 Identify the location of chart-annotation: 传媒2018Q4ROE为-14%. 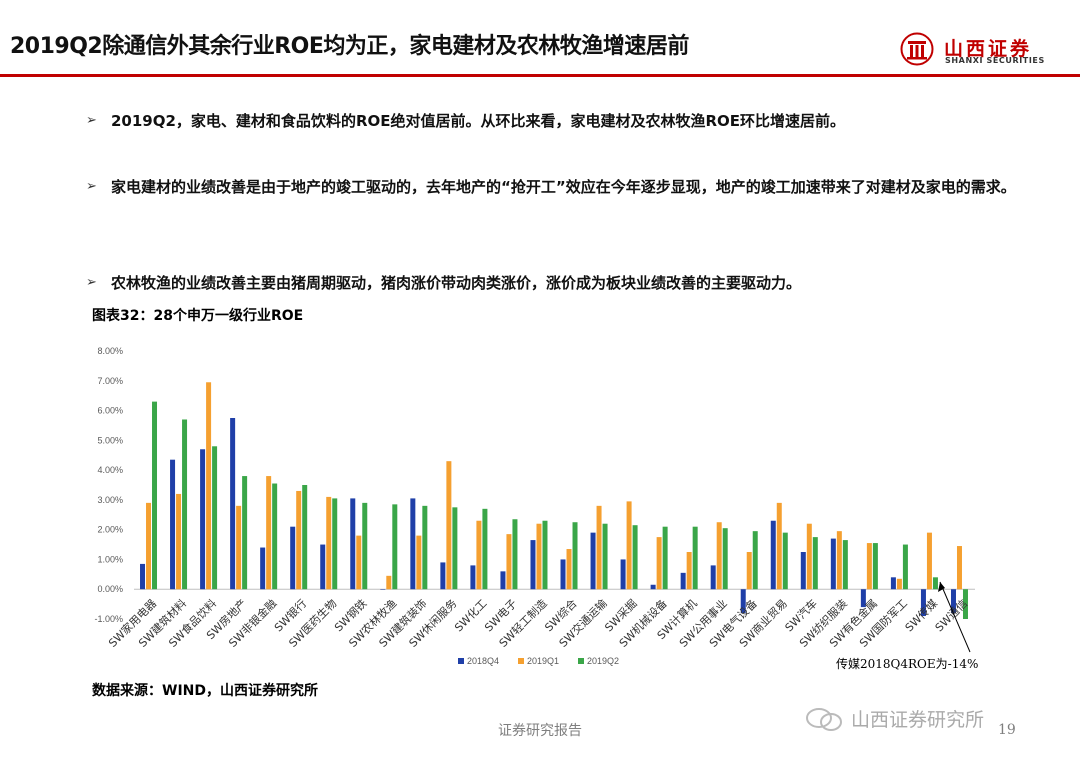
(907, 664).